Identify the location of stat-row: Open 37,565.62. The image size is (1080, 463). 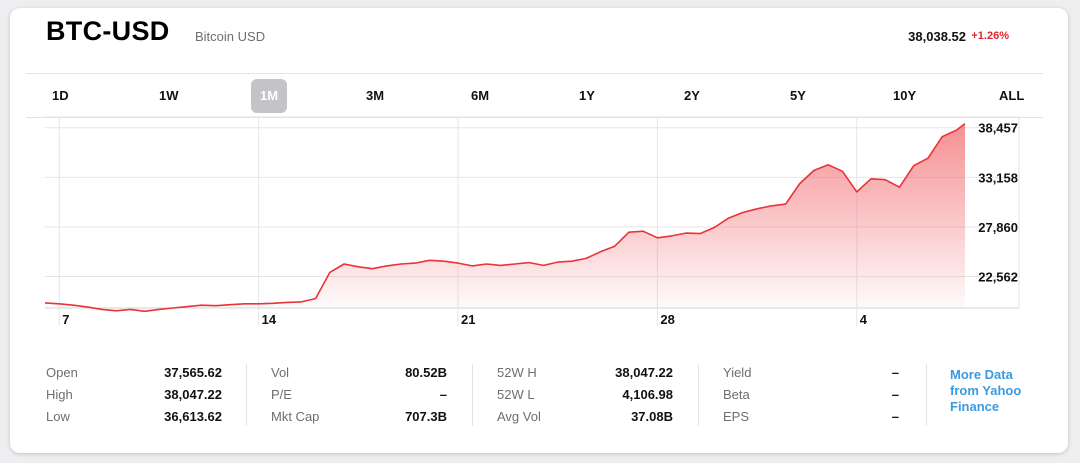
(134, 373).